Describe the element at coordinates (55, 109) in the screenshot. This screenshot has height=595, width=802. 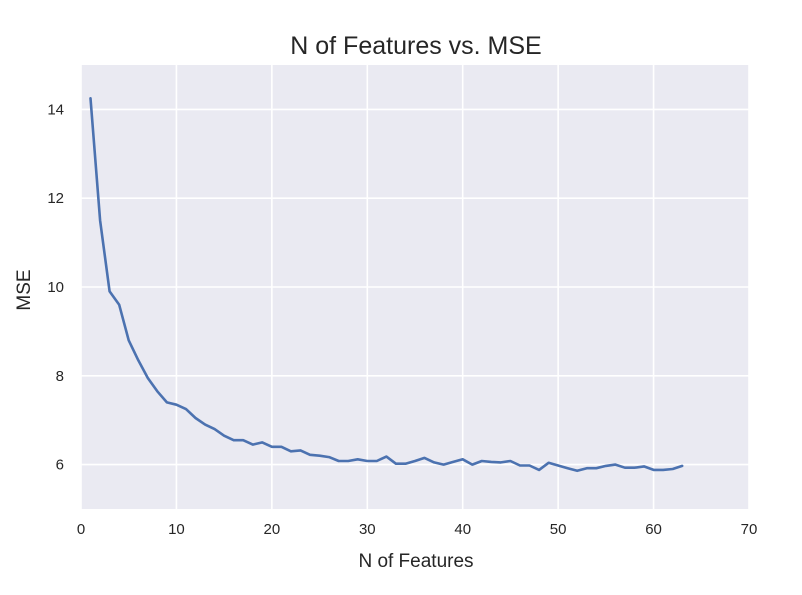
I see `y-tick-label: 14` at that location.